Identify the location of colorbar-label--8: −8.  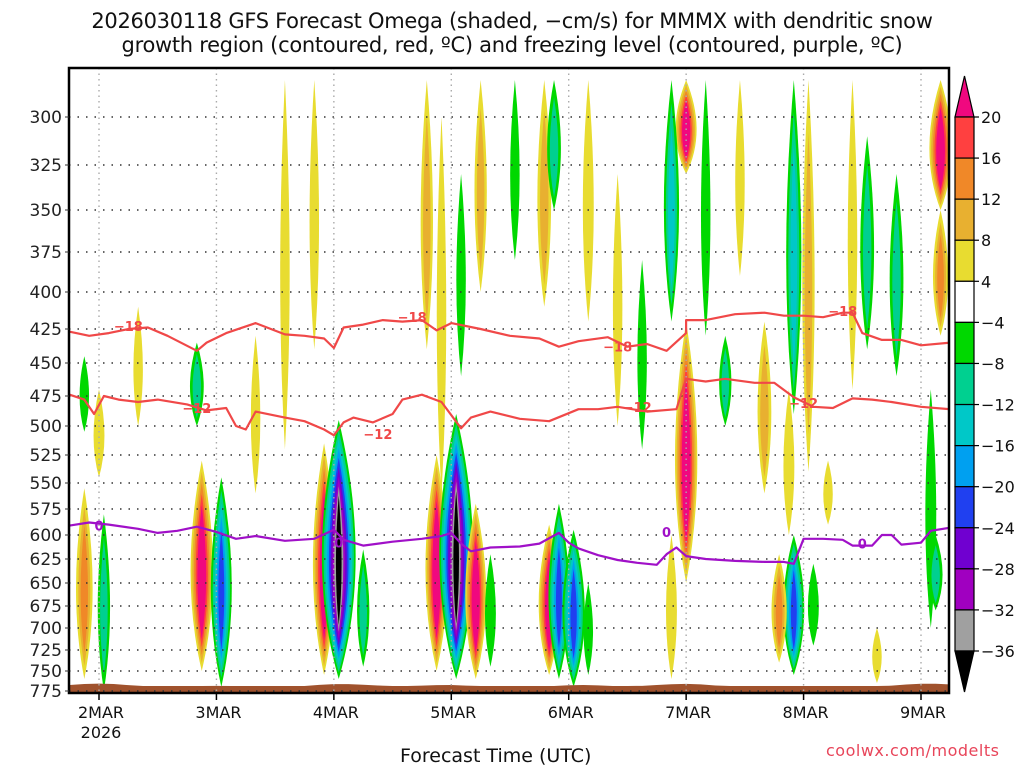
(993, 363).